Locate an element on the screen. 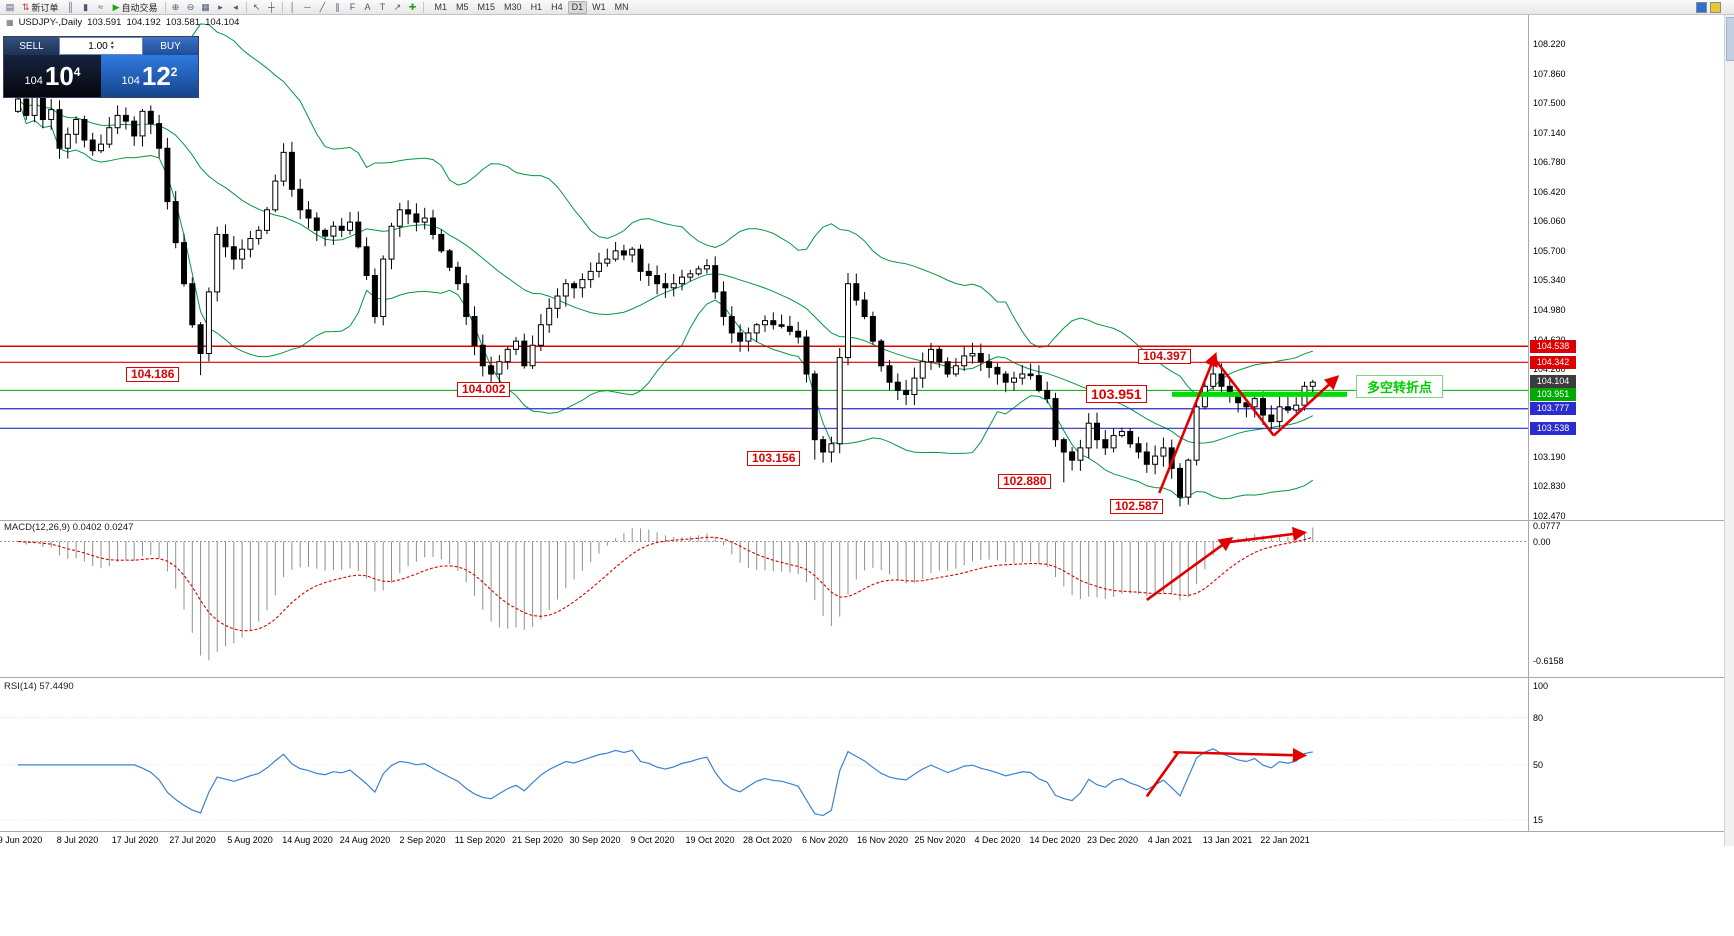  auto-scroll-icon: ▸ is located at coordinates (221, 7).